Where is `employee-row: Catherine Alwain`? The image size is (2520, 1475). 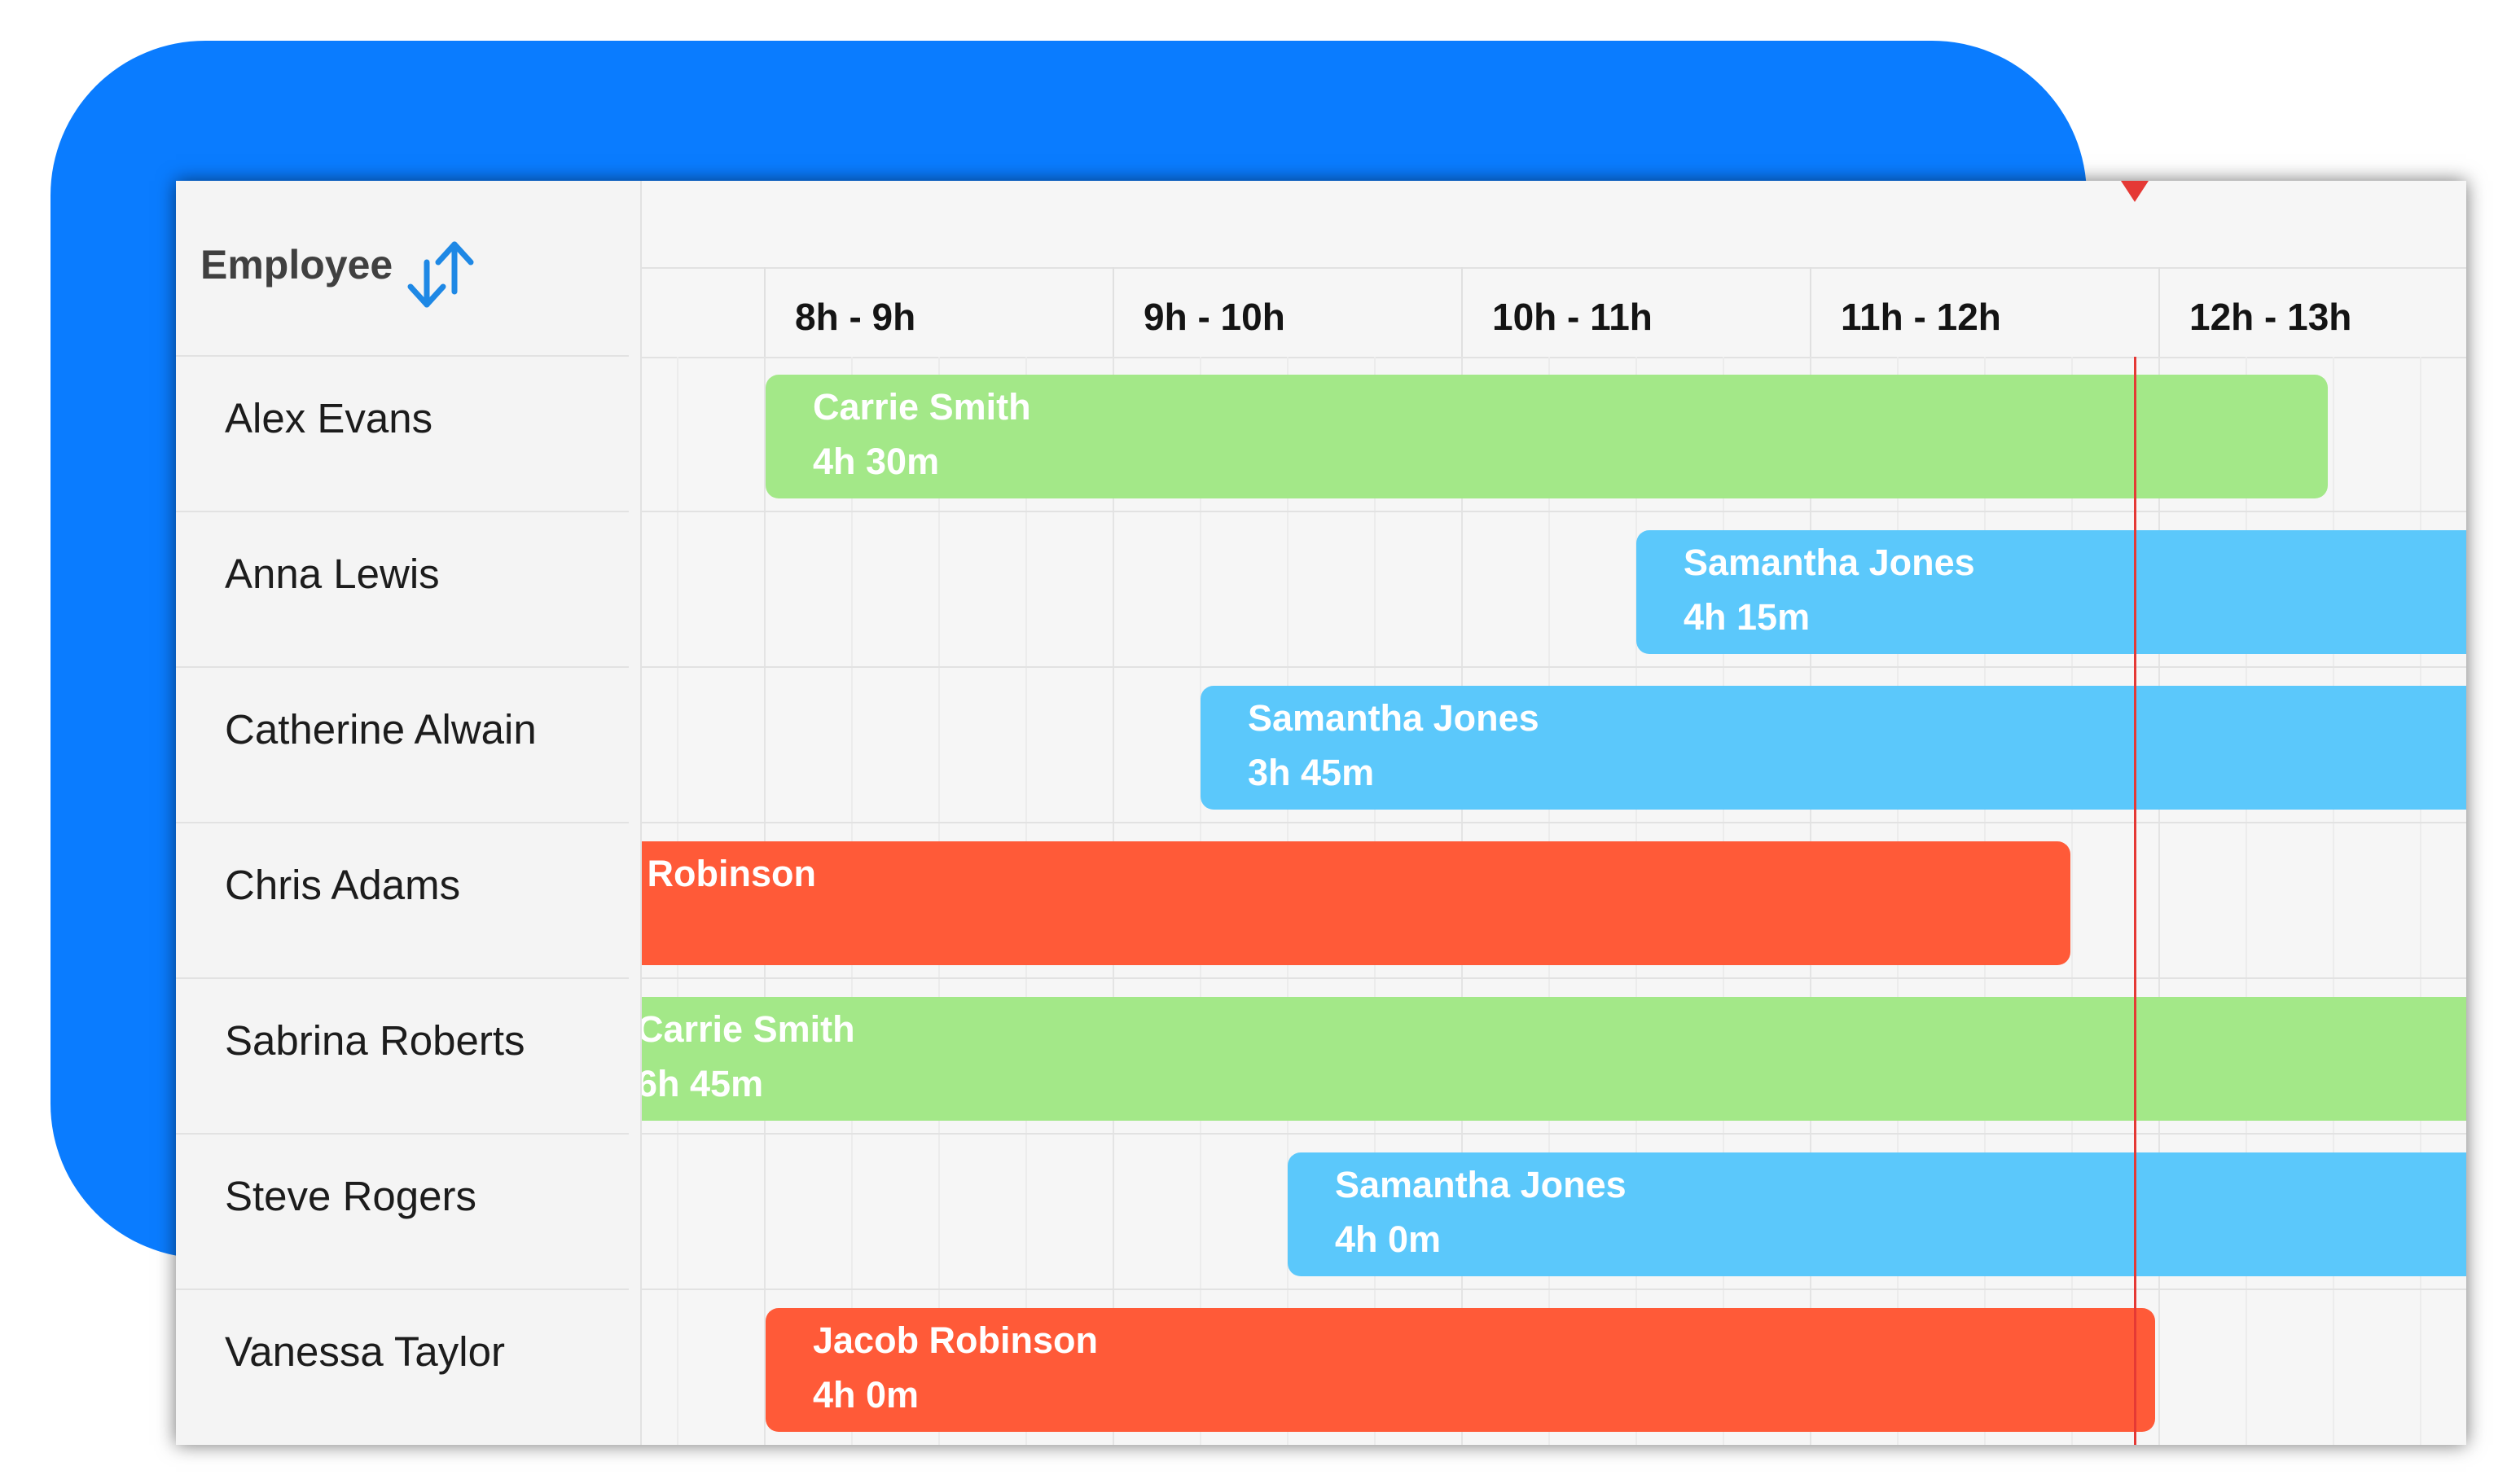 employee-row: Catherine Alwain is located at coordinates (403, 745).